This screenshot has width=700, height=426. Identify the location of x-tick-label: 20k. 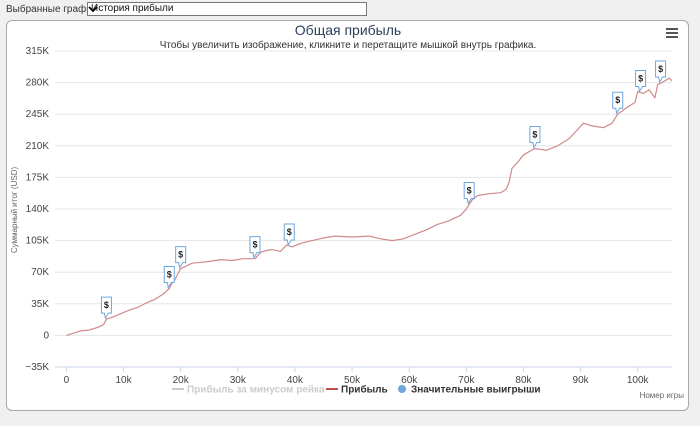
(181, 380).